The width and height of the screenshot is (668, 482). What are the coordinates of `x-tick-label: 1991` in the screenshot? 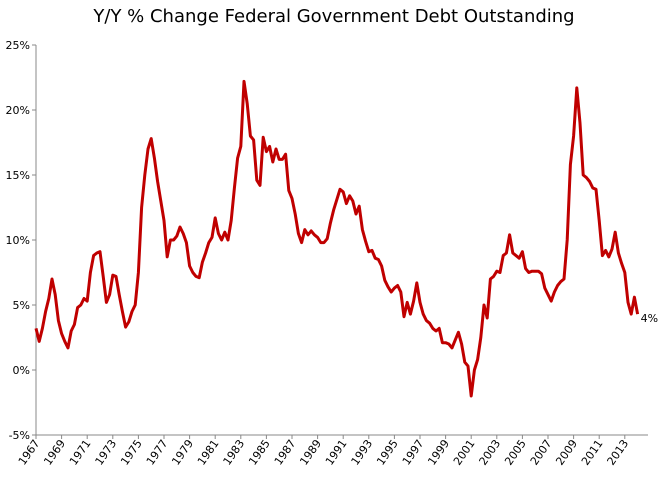 It's located at (336, 452).